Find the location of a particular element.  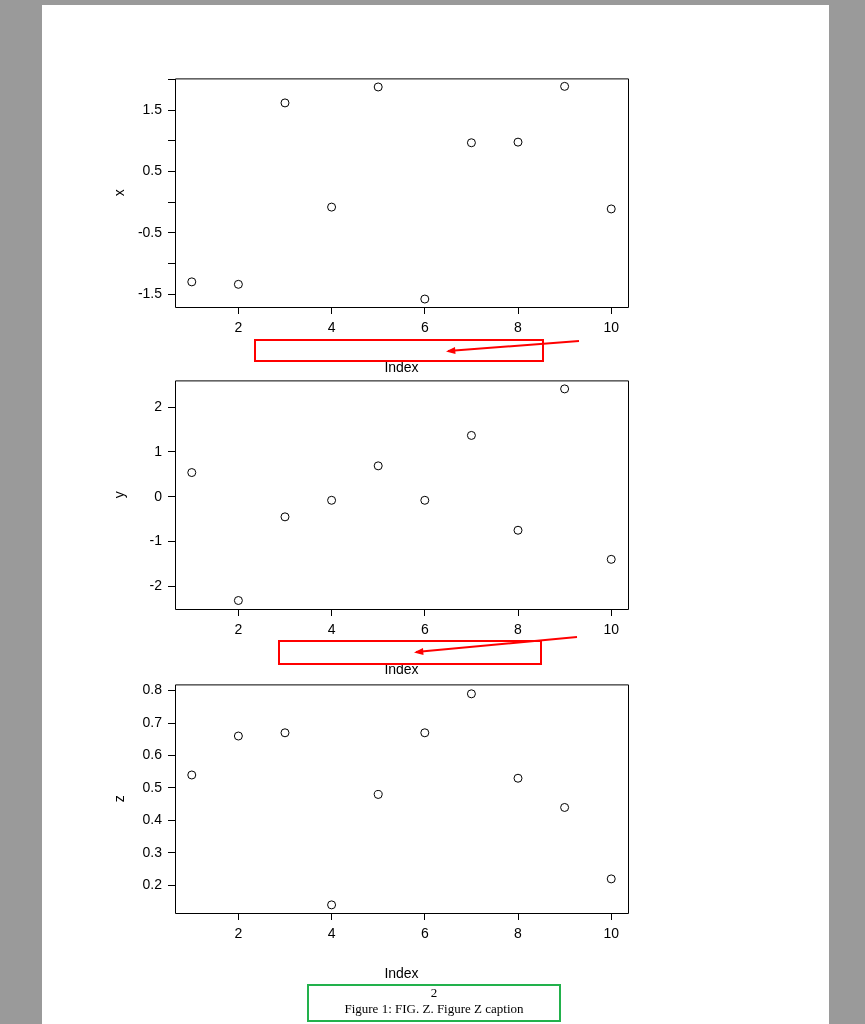

y-tick-label: 0.4 is located at coordinates (152, 819).